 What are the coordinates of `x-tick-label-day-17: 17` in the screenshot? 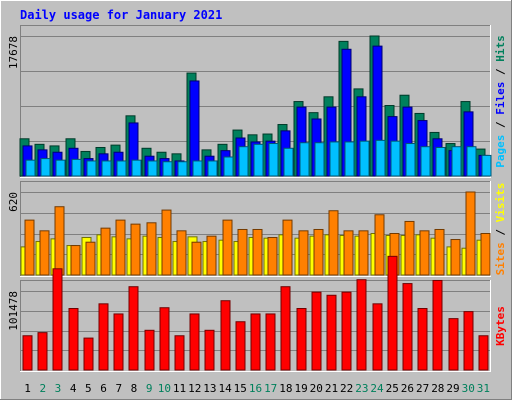 It's located at (270, 388).